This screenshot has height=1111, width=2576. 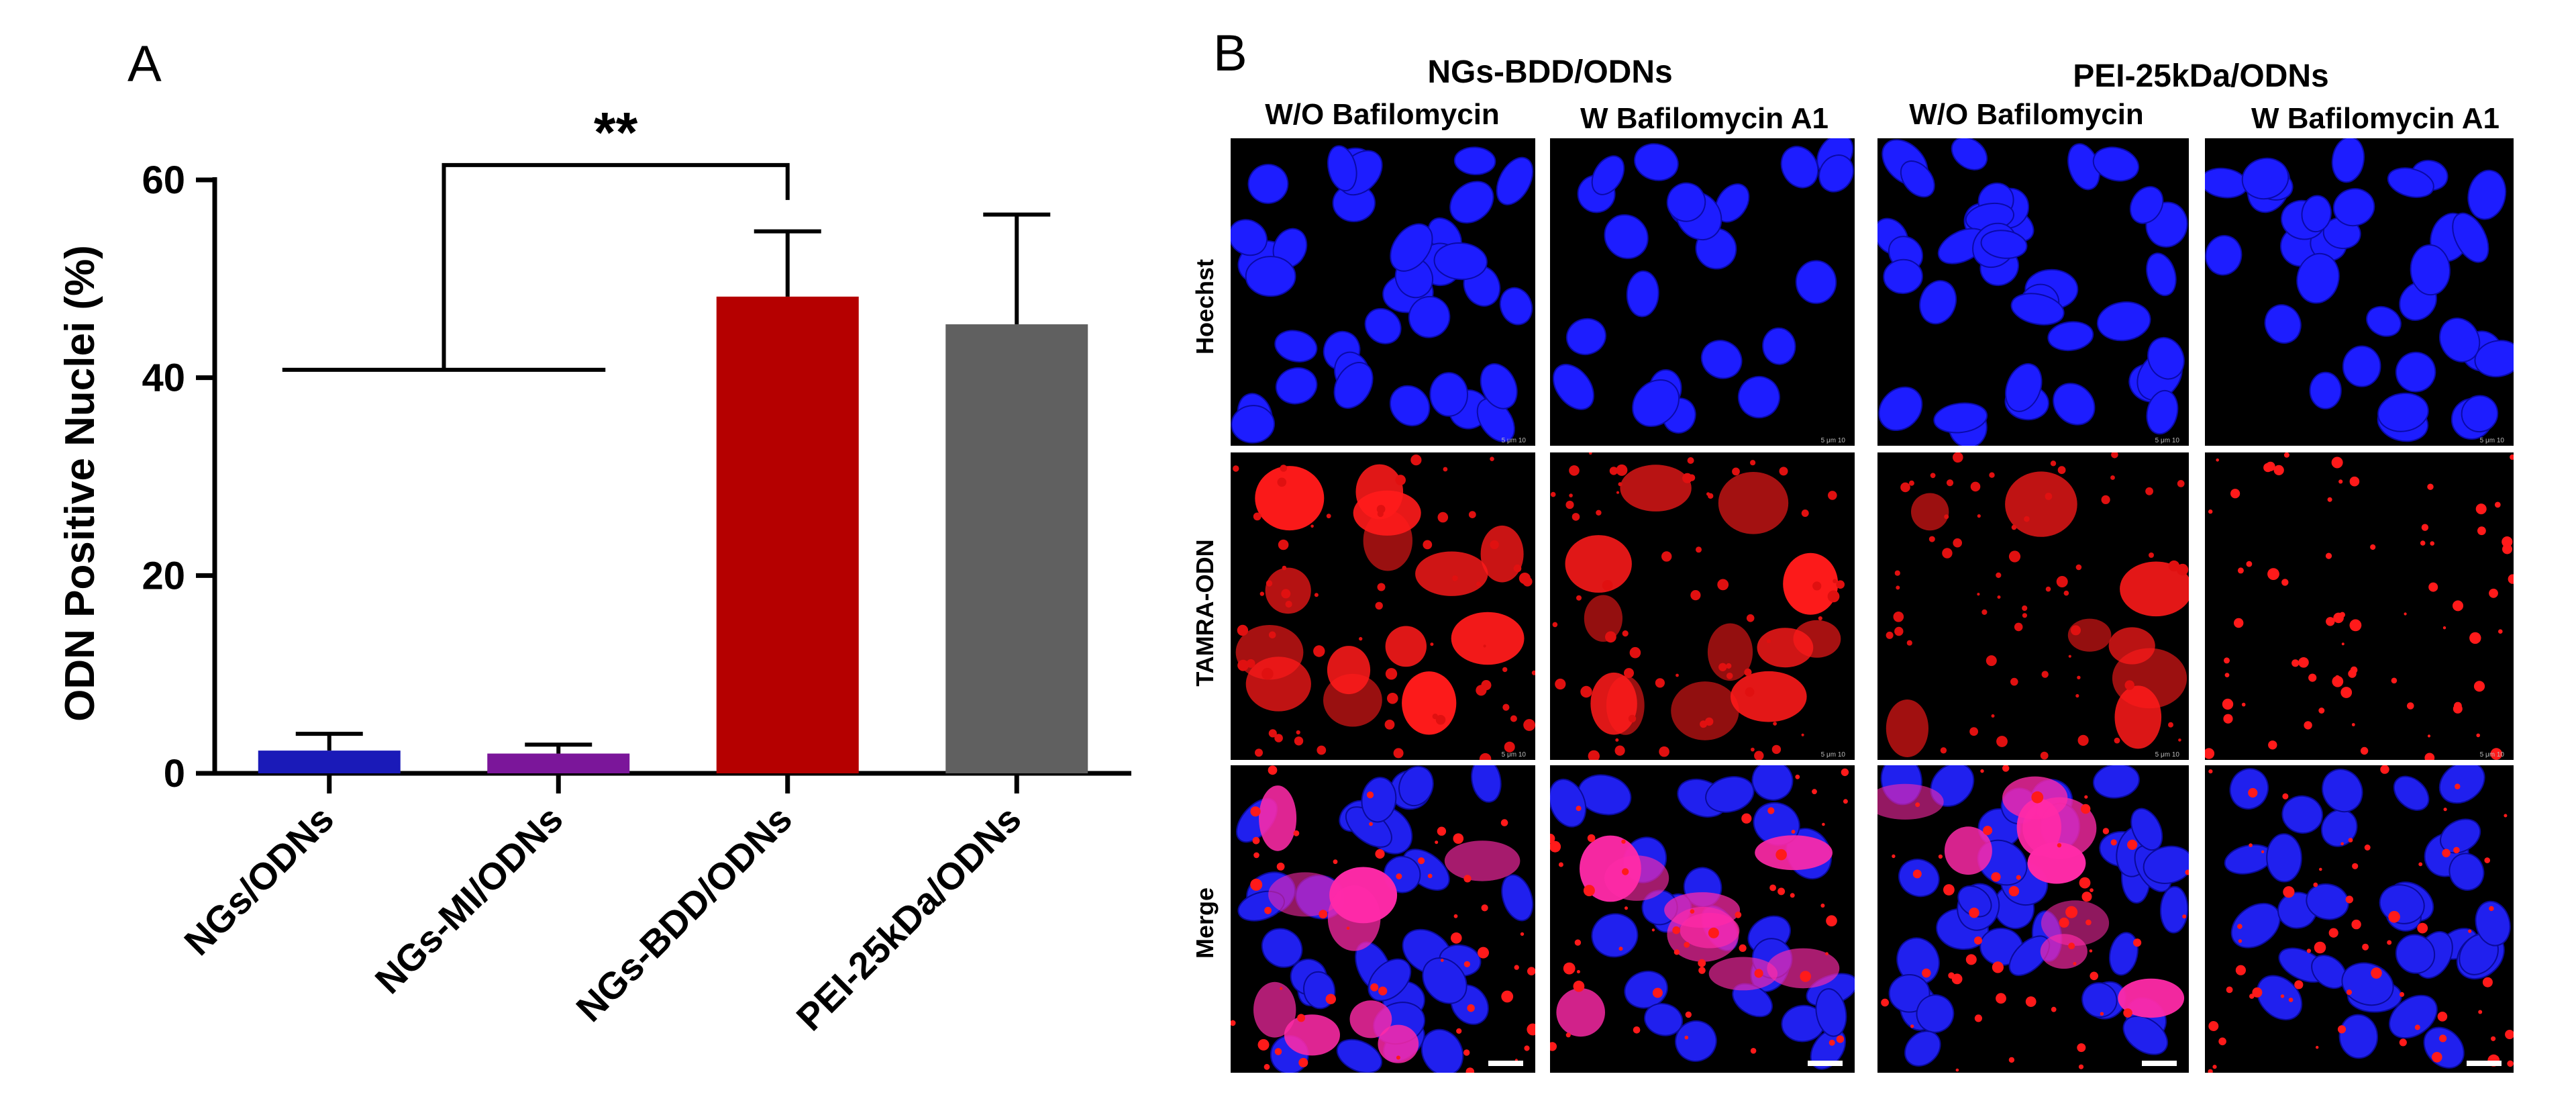 What do you see at coordinates (536, 236) in the screenshot?
I see `significance-bracket: **` at bounding box center [536, 236].